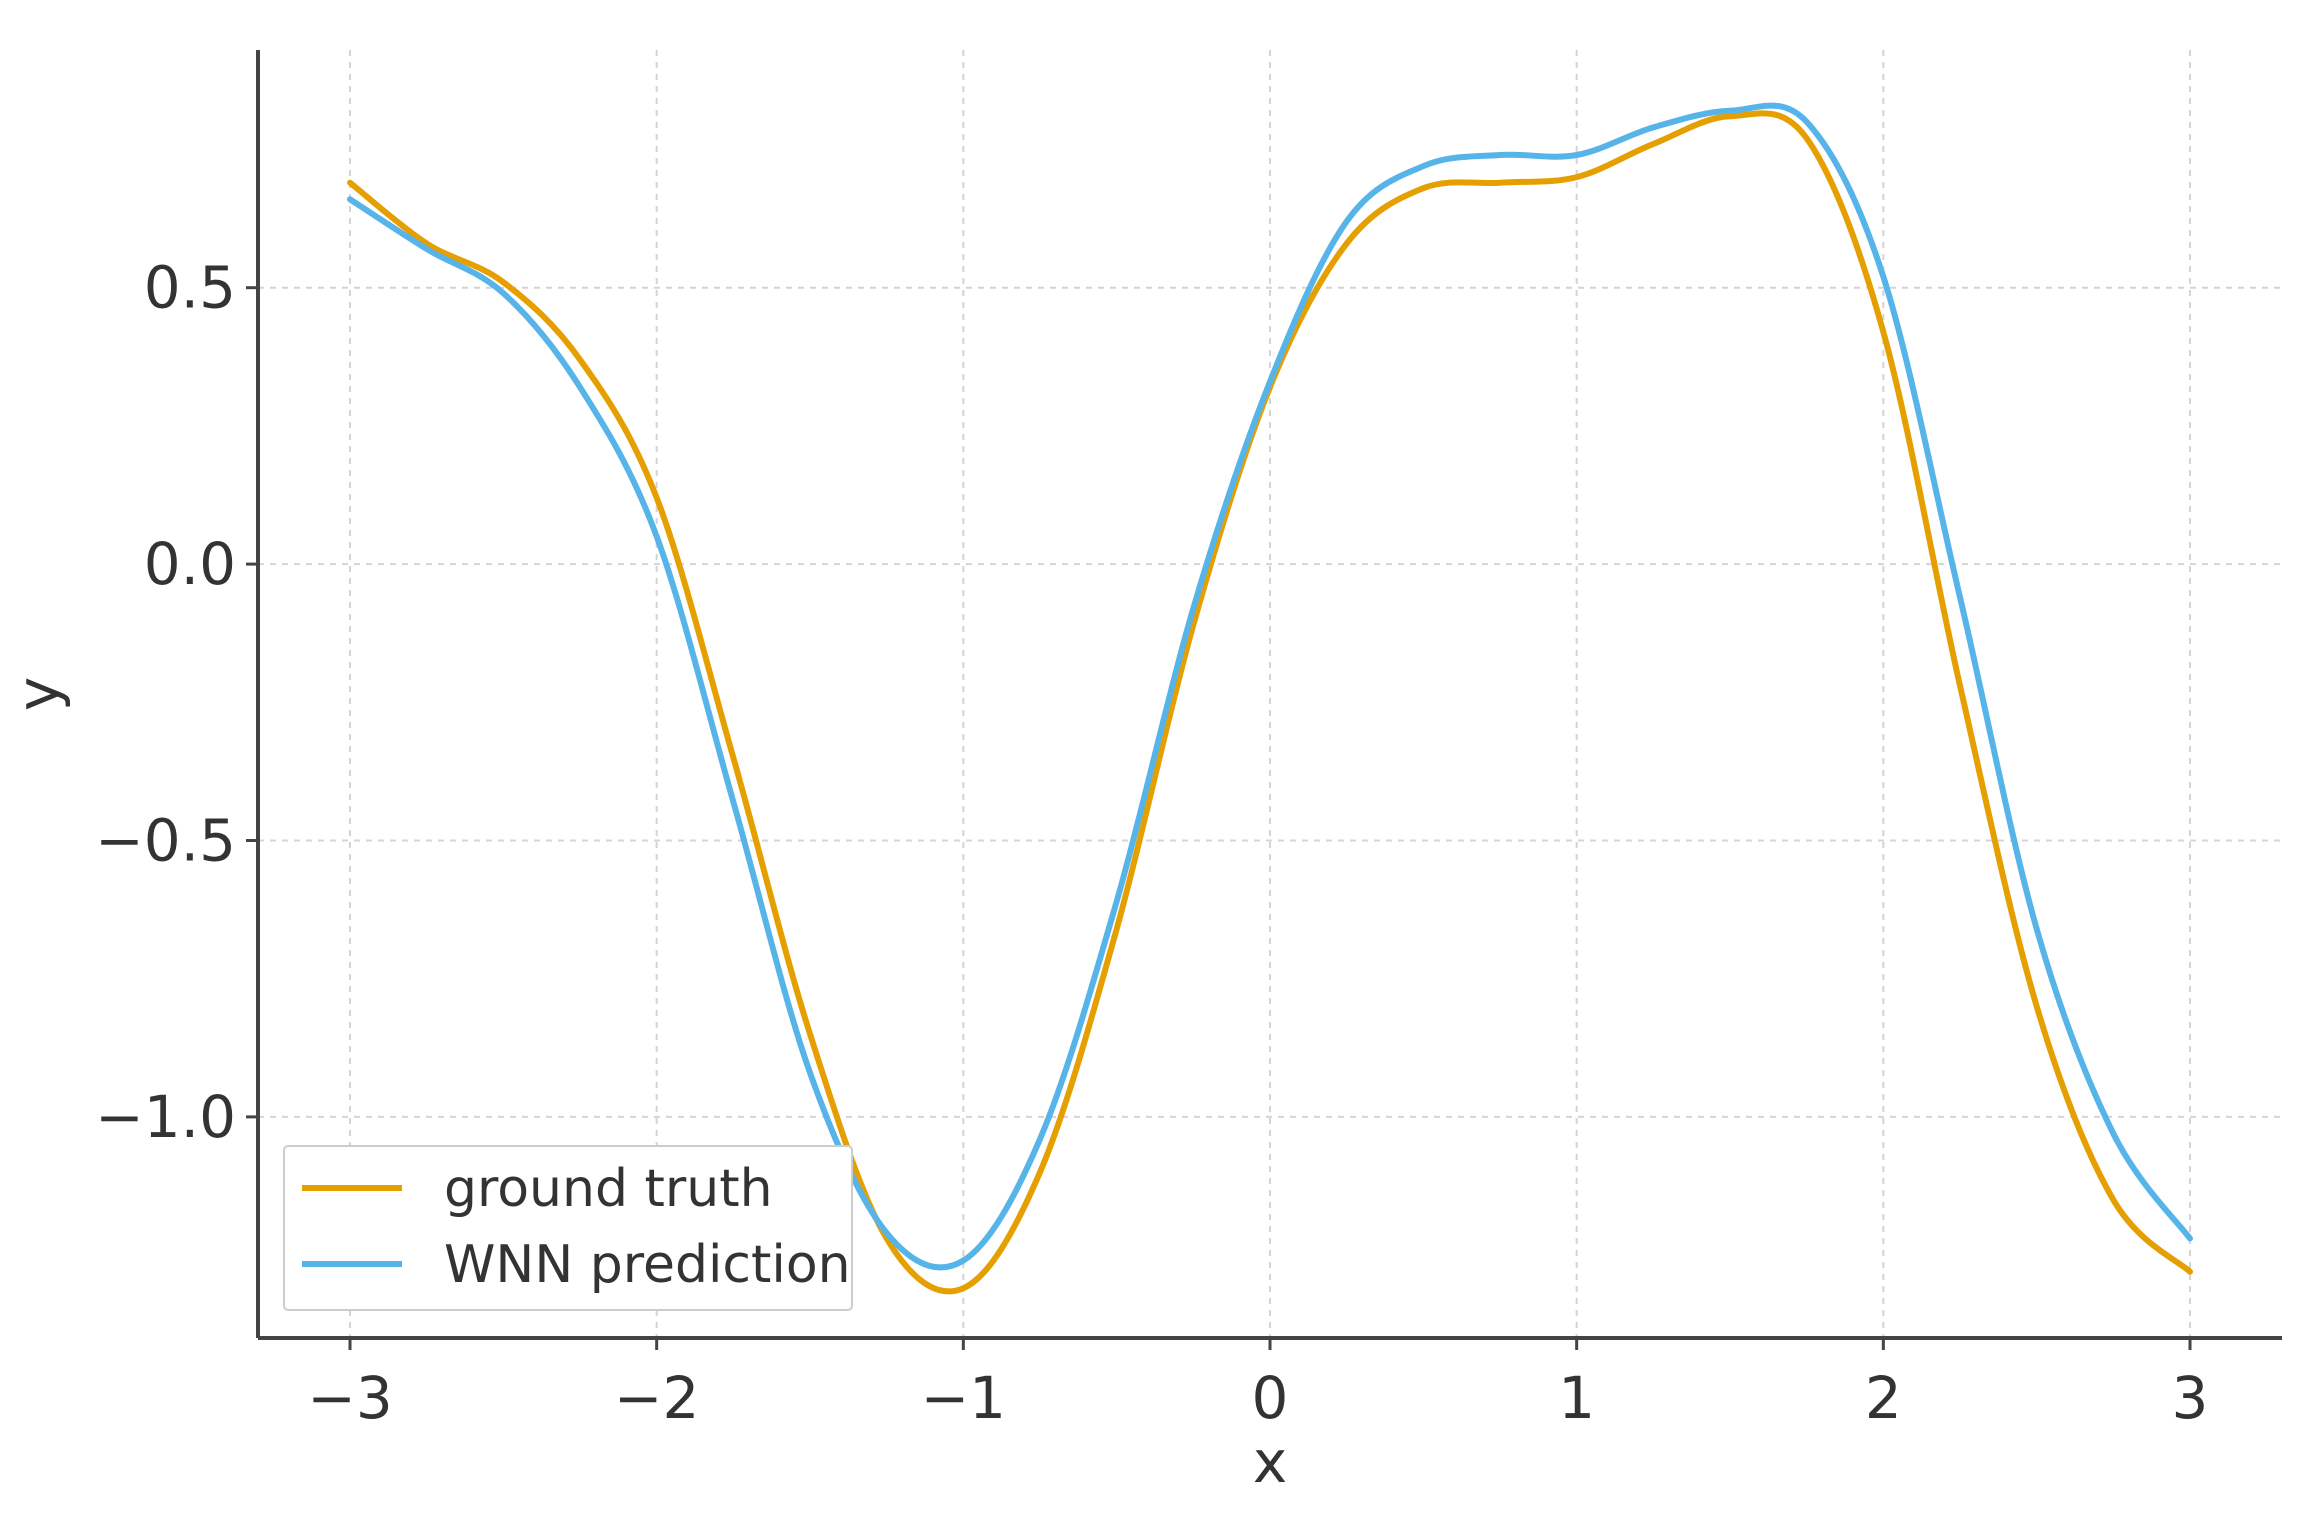 The image size is (2303, 1518). I want to click on y-tick-label: −1.0, so click(165, 1117).